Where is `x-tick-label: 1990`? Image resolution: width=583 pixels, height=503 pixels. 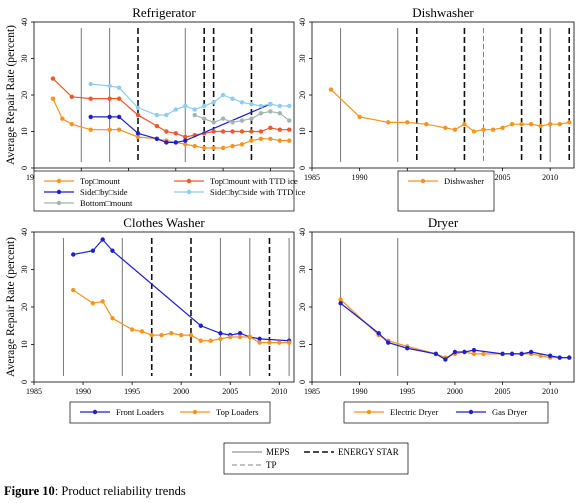
x-tick-label: 1990 is located at coordinates (360, 391).